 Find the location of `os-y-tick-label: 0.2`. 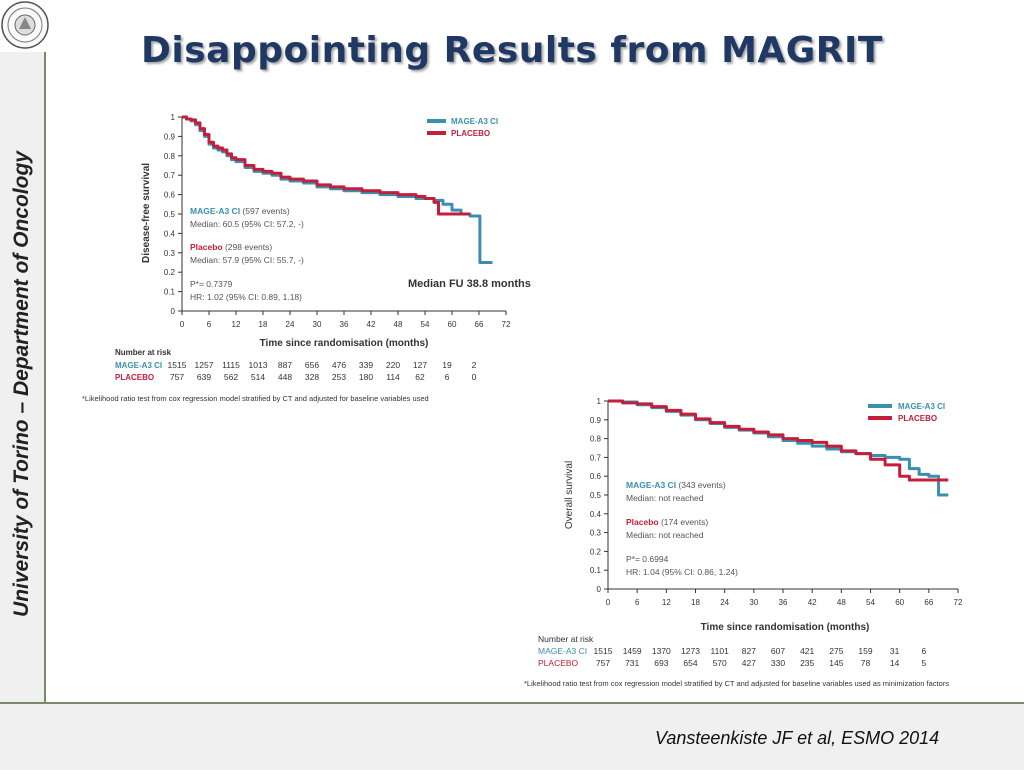

os-y-tick-label: 0.2 is located at coordinates (596, 551).